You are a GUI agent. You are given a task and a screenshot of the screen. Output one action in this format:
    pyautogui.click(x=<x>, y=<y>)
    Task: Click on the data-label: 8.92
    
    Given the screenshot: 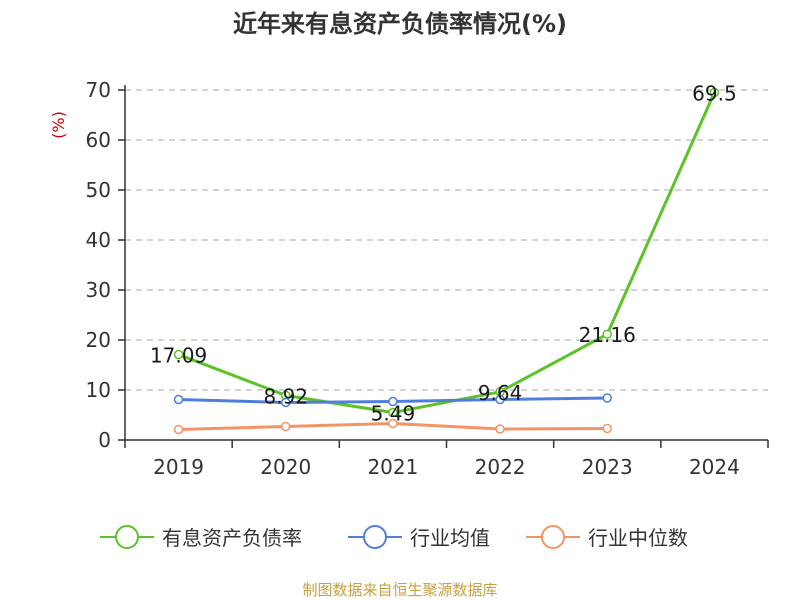 What is the action you would take?
    pyautogui.click(x=285, y=396)
    